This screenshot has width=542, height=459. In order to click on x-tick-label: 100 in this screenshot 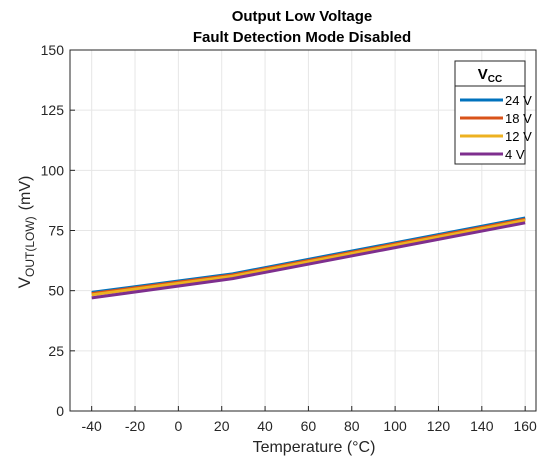, I will do `click(395, 426)`.